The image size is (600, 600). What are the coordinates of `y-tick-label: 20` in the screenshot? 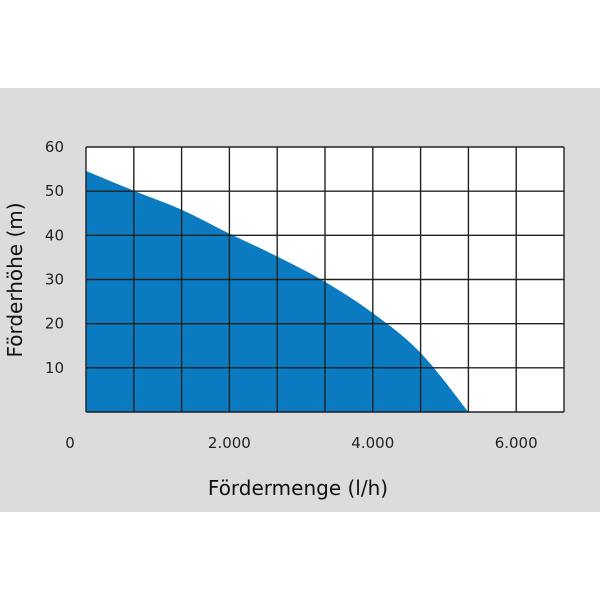 It's located at (54, 324).